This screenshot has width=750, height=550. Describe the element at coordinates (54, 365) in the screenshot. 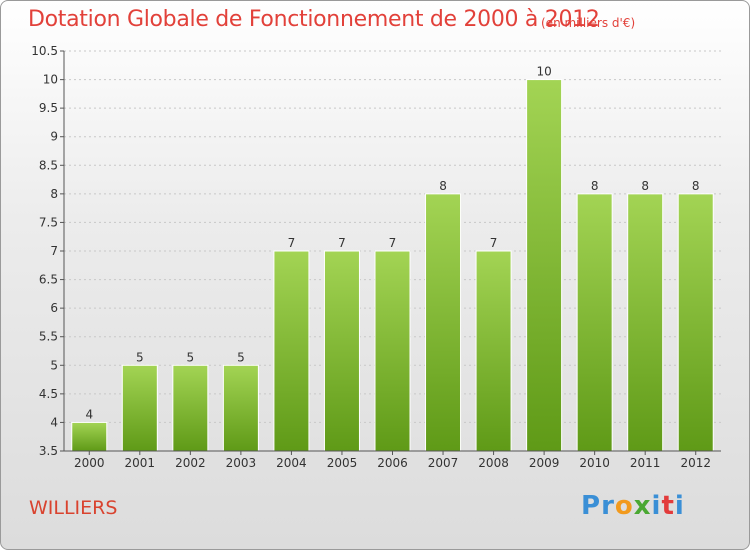

I see `y-tick-label: 5` at that location.